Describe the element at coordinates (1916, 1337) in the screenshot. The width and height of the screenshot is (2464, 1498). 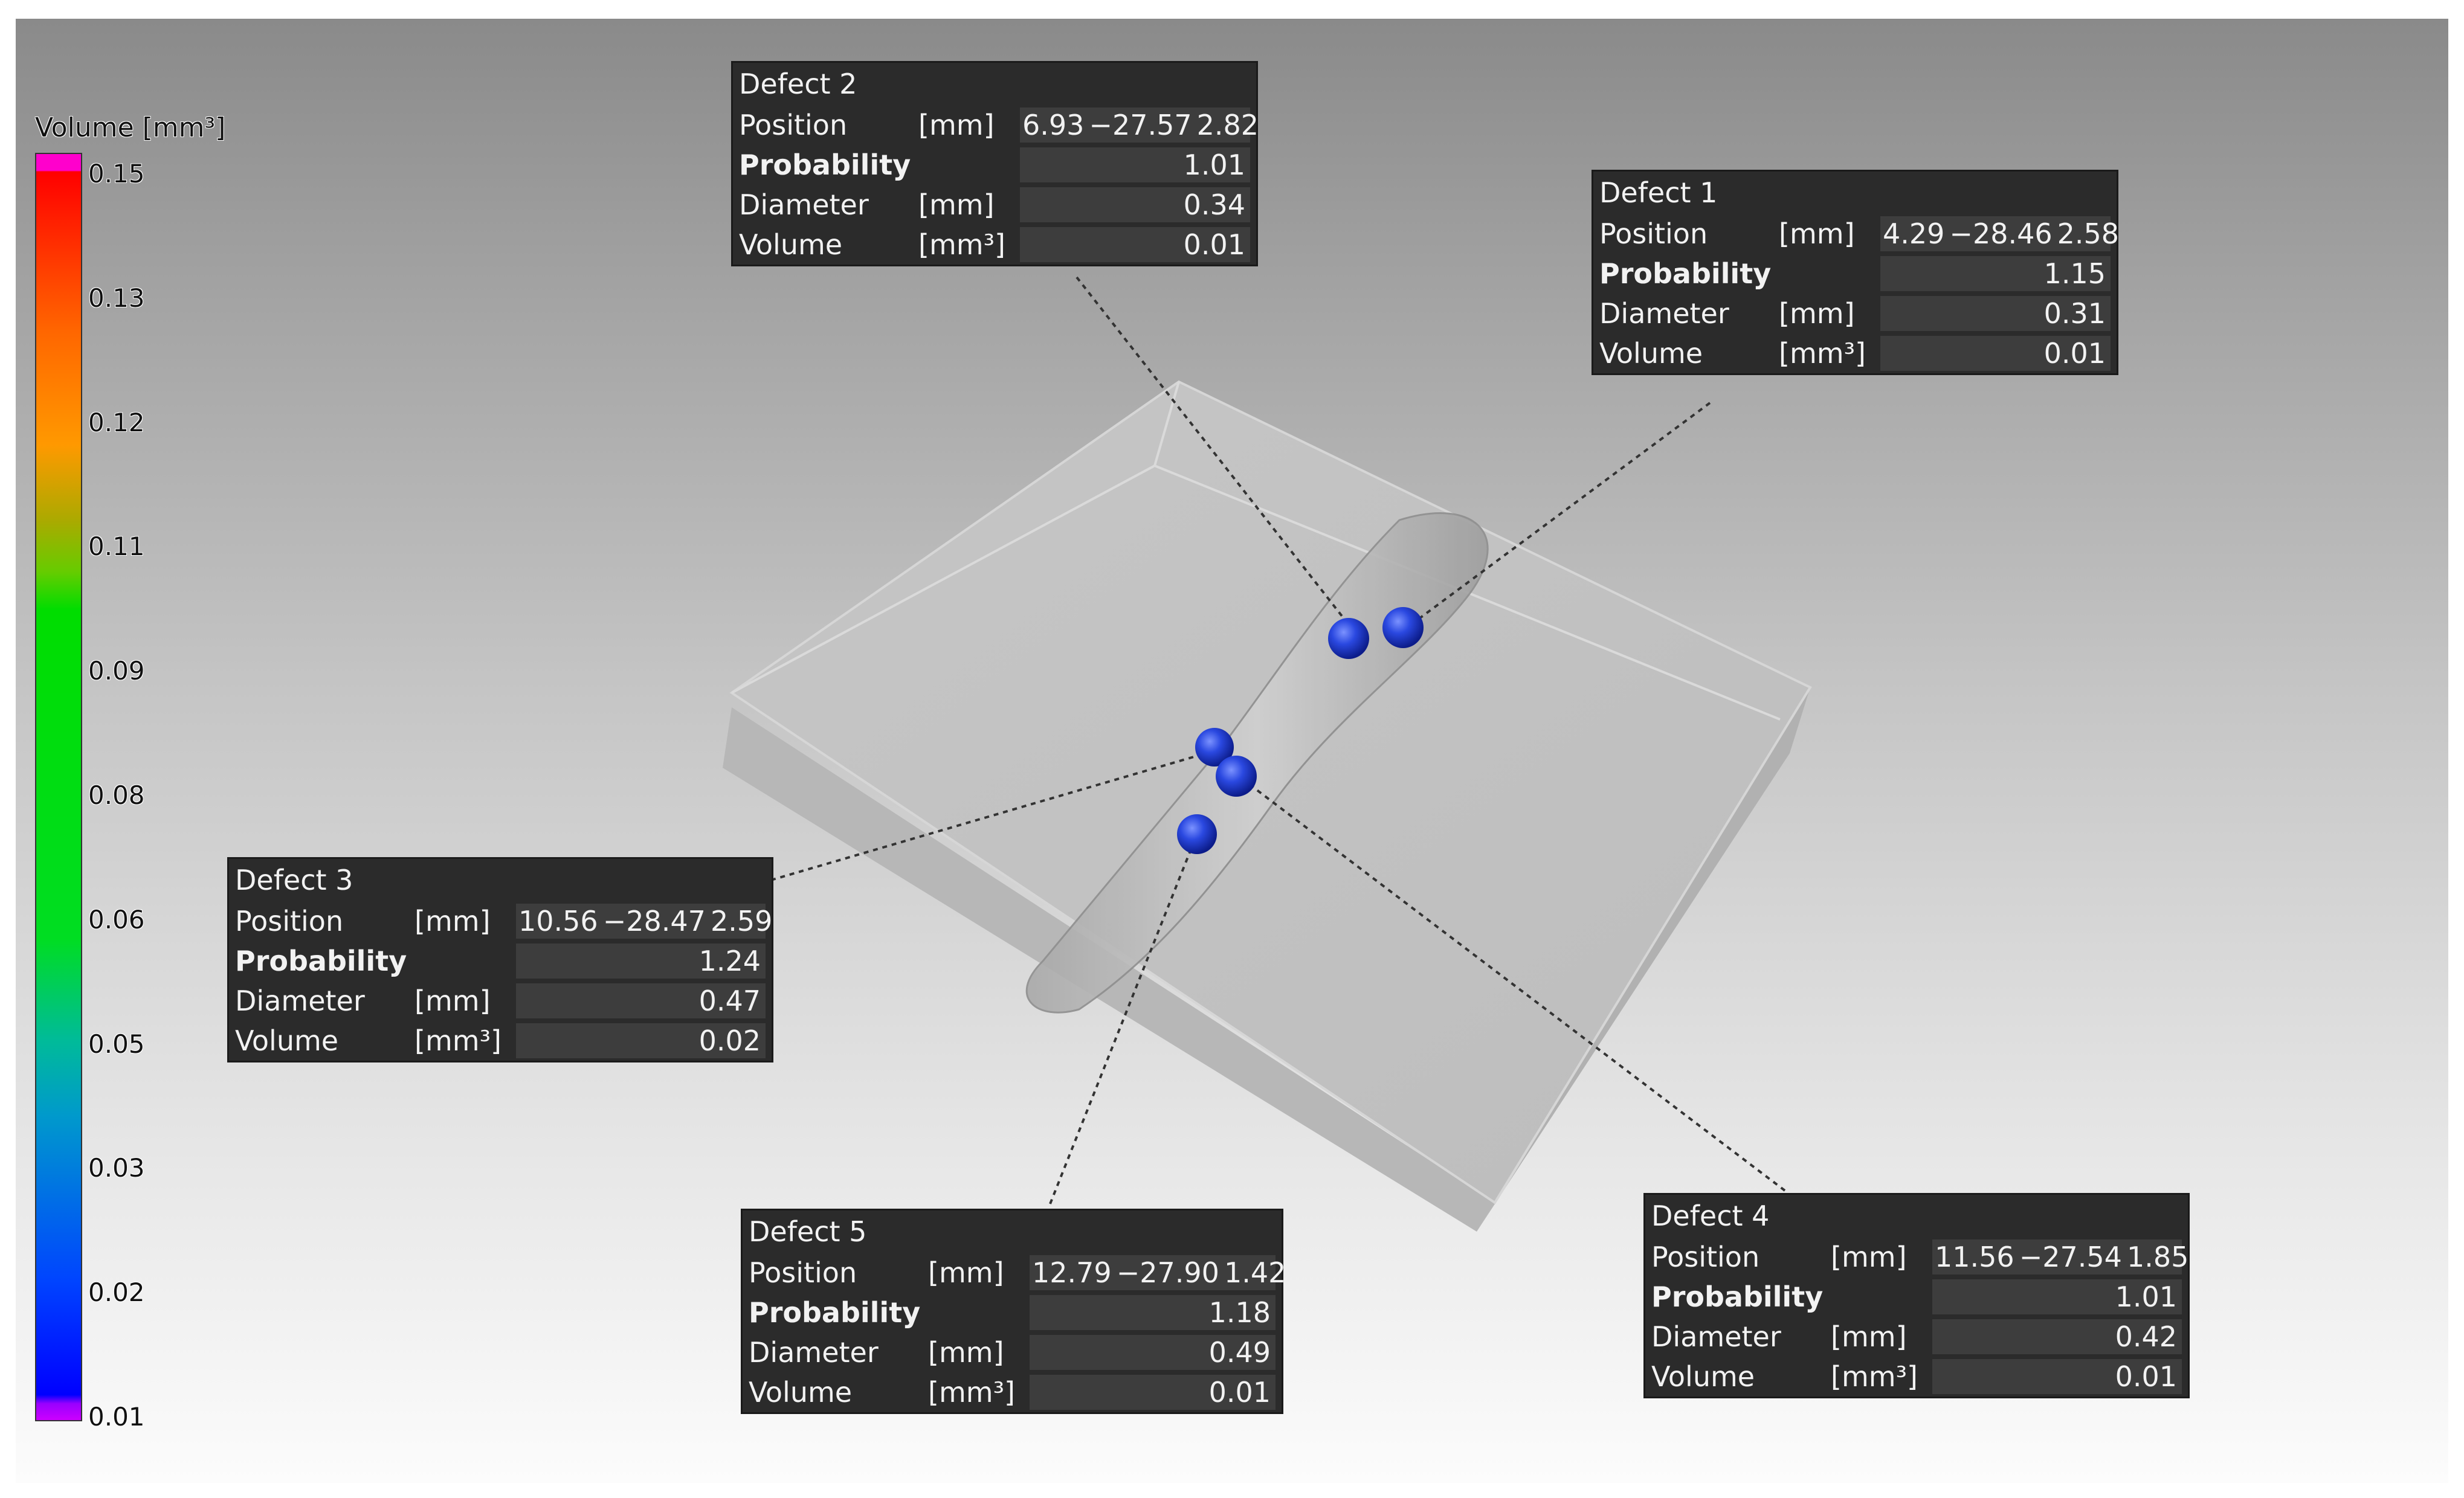
I see `diameter-row: Diameter [mm] 0.42` at that location.